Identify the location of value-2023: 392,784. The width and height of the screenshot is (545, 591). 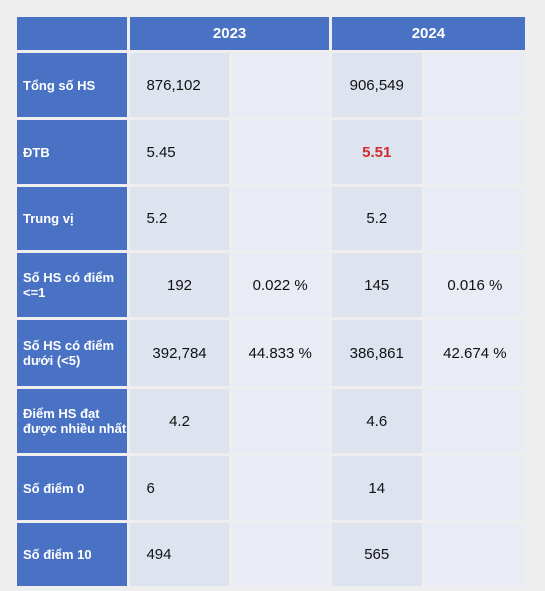
(179, 353).